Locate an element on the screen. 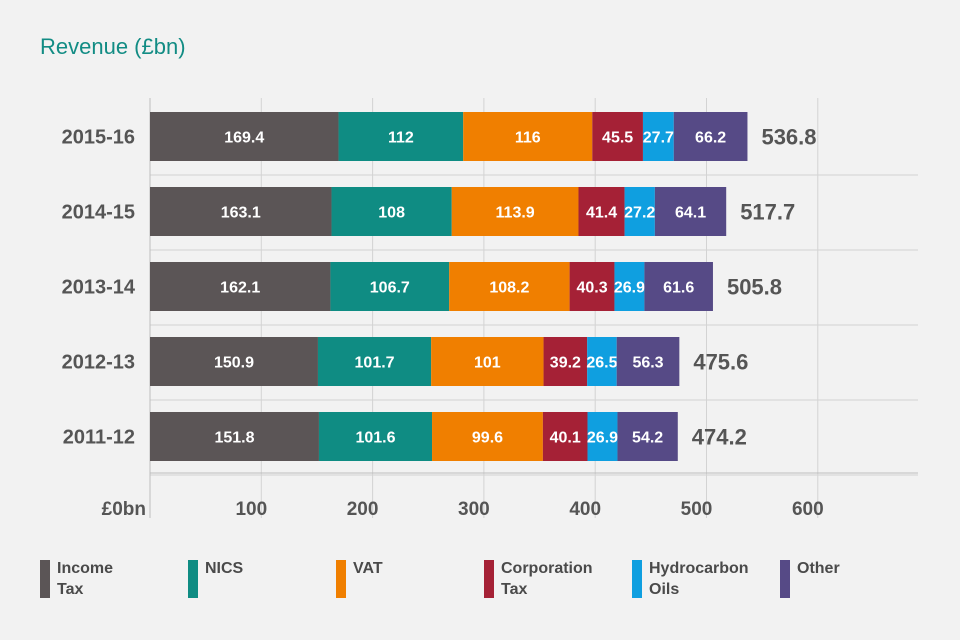 The height and width of the screenshot is (640, 960). bar-value-label: 45.5 is located at coordinates (617, 138).